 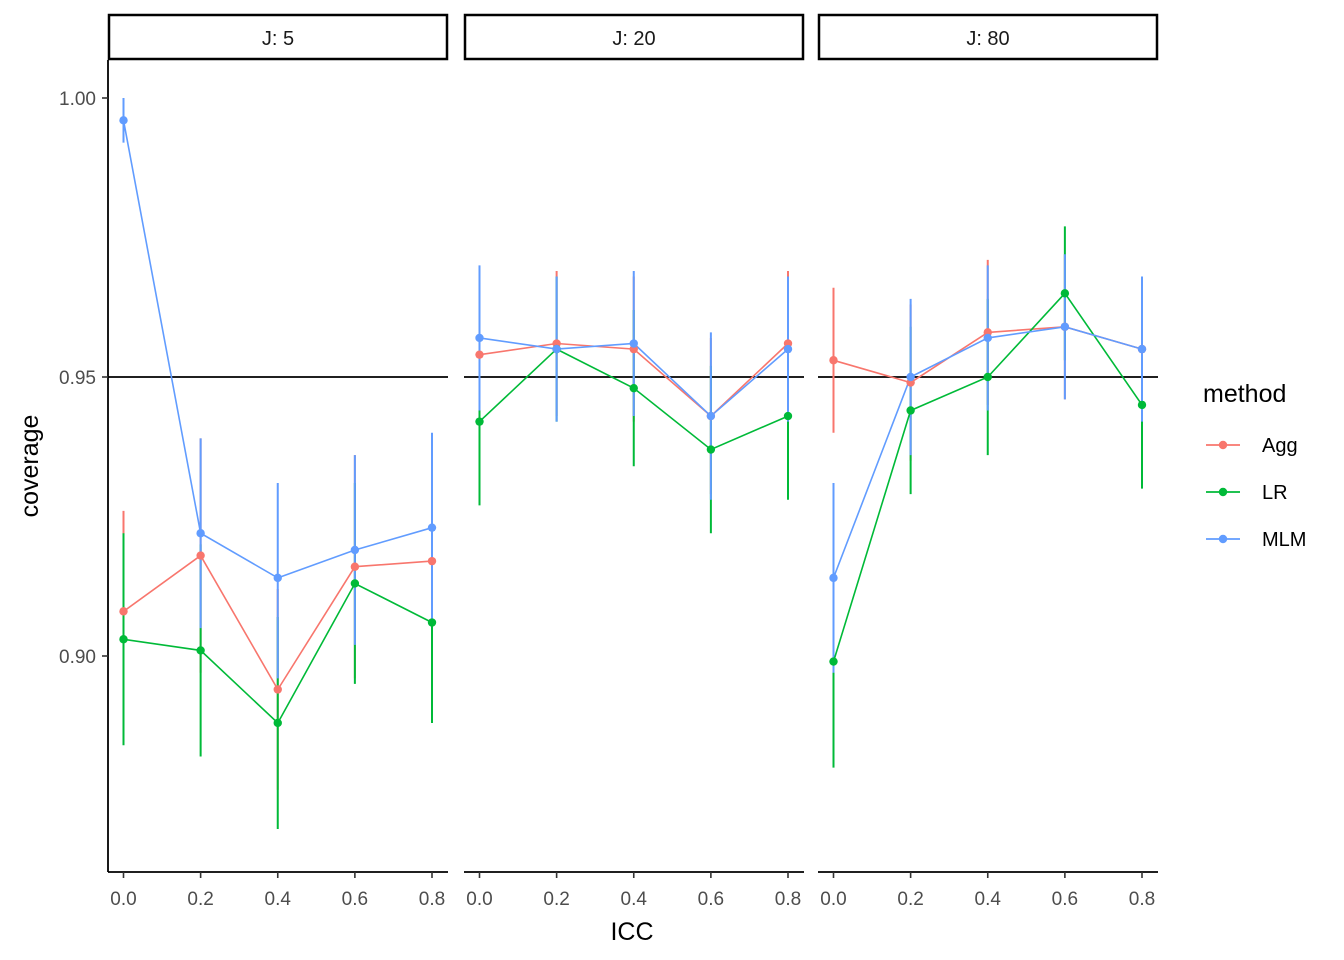 What do you see at coordinates (1244, 394) in the screenshot?
I see `legend-title: method` at bounding box center [1244, 394].